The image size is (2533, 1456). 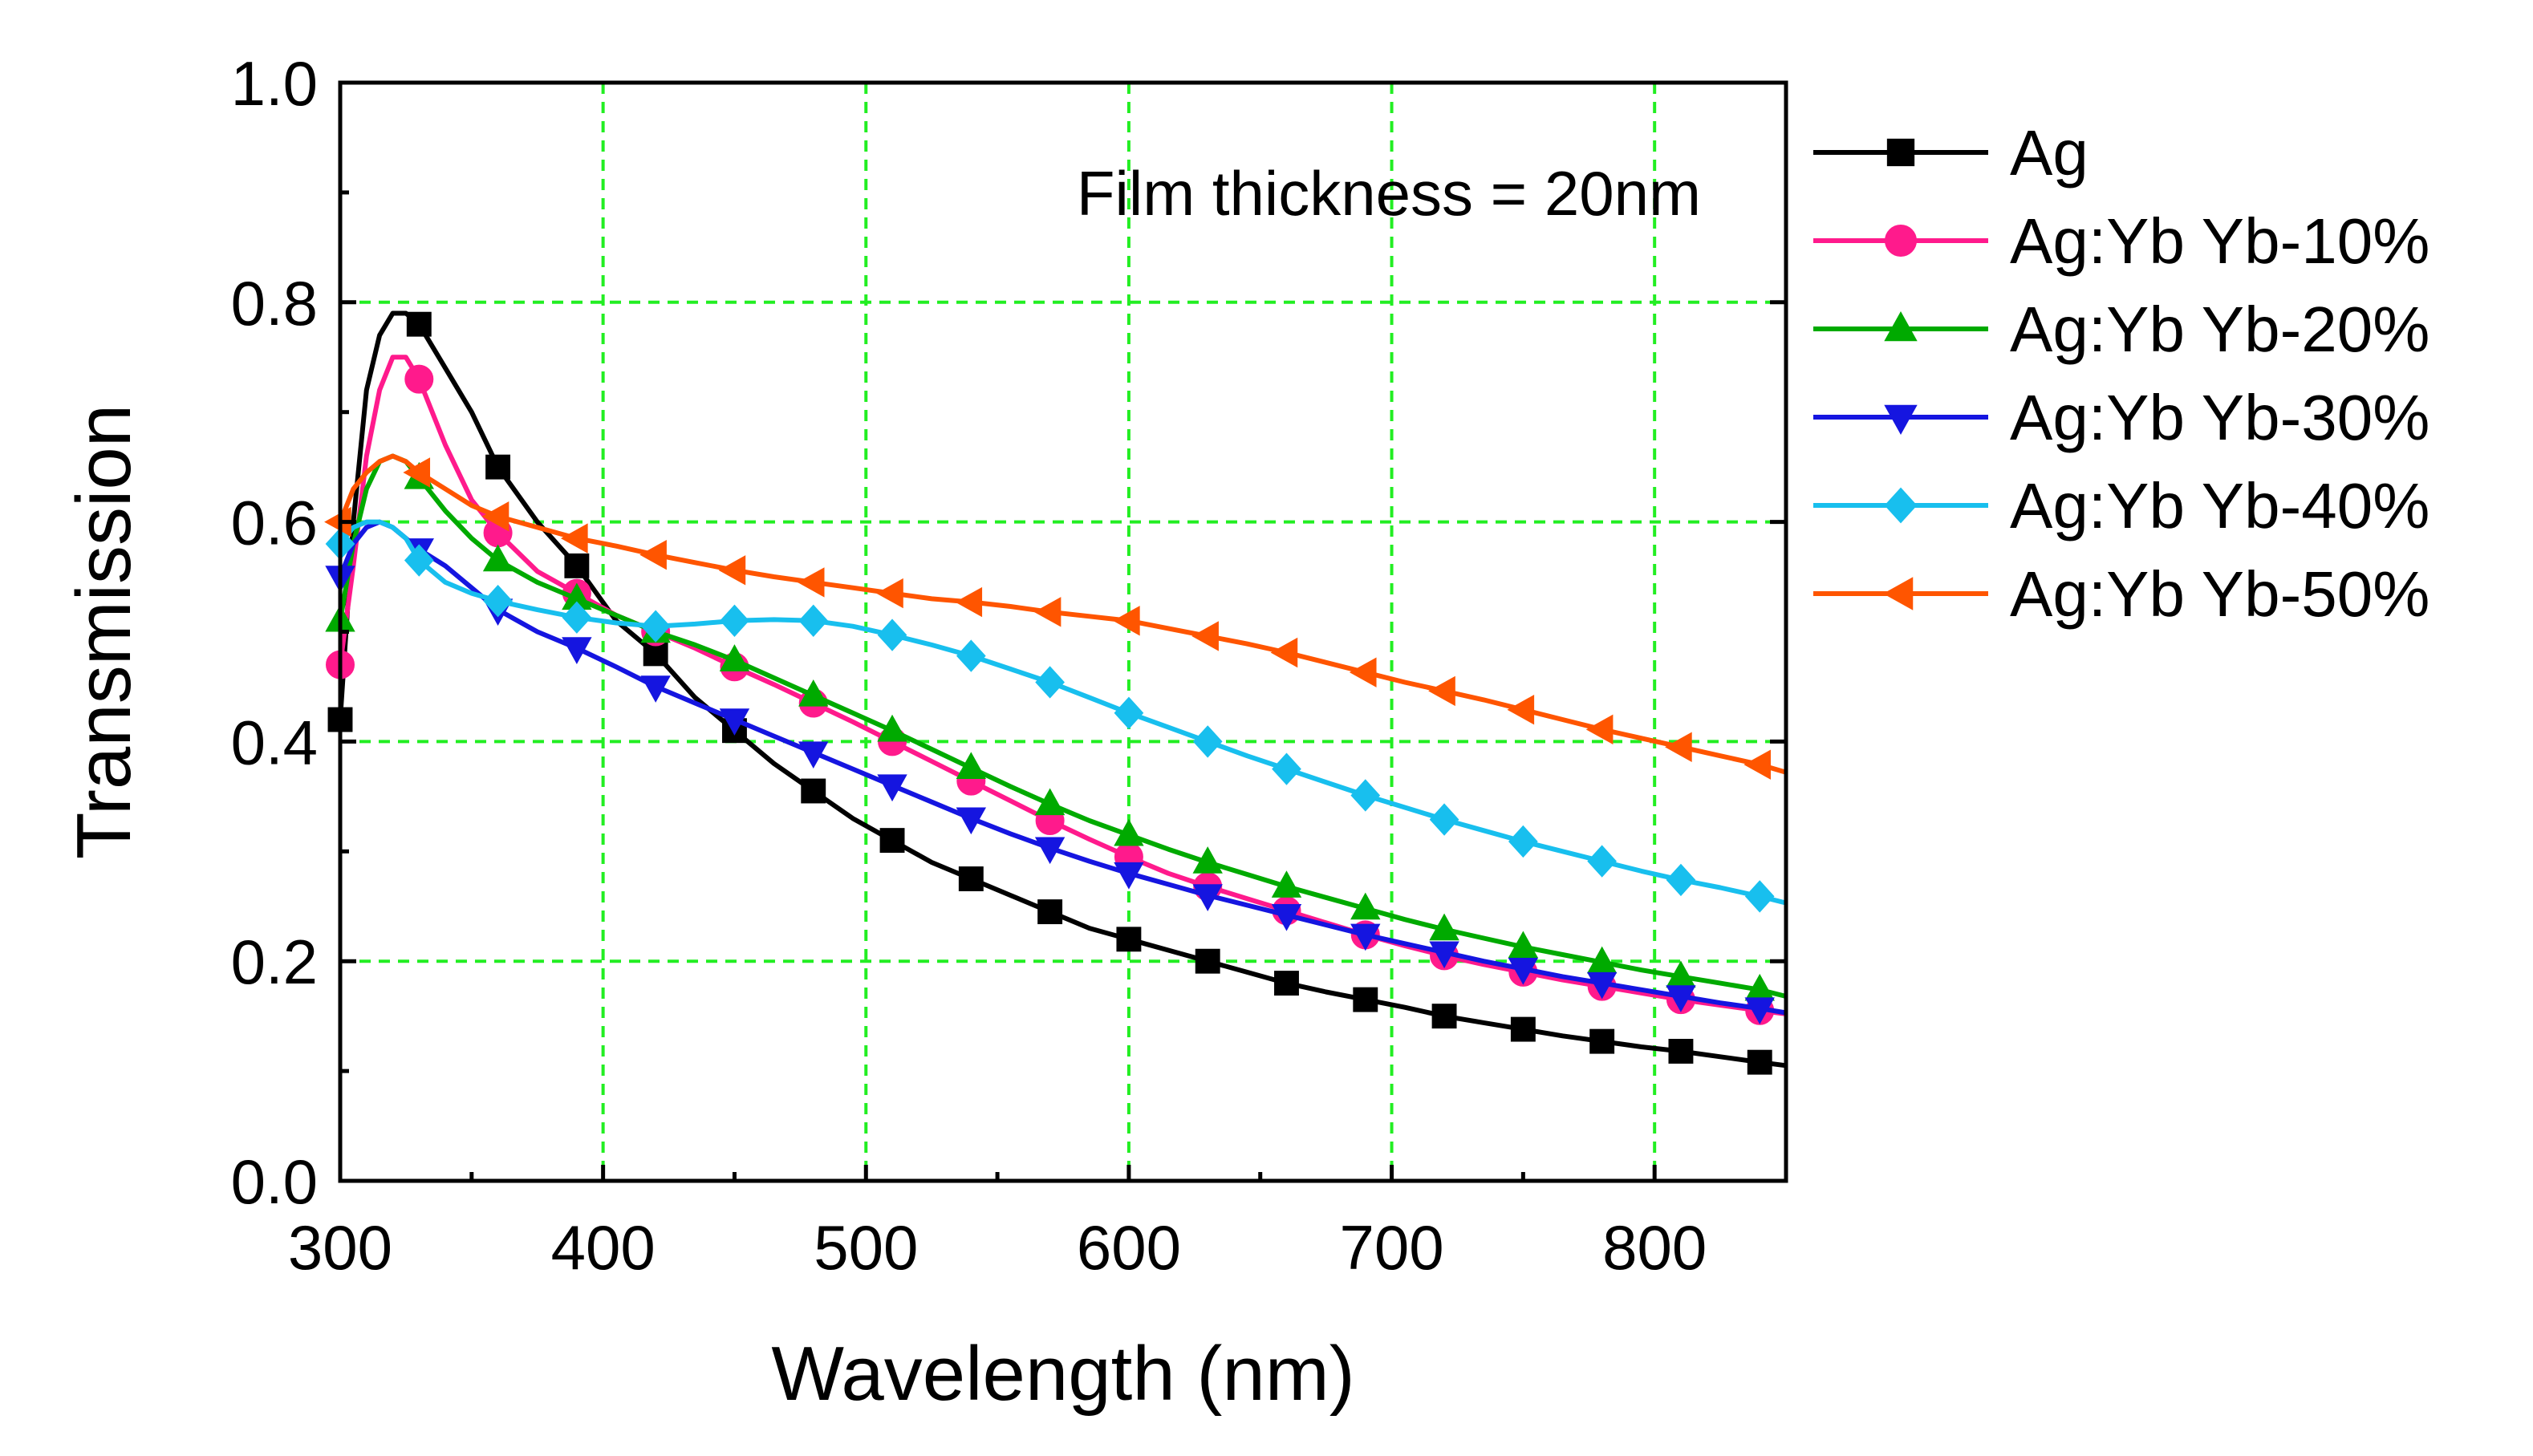 What do you see at coordinates (274, 962) in the screenshot?
I see `y-tick-label: 0.2` at bounding box center [274, 962].